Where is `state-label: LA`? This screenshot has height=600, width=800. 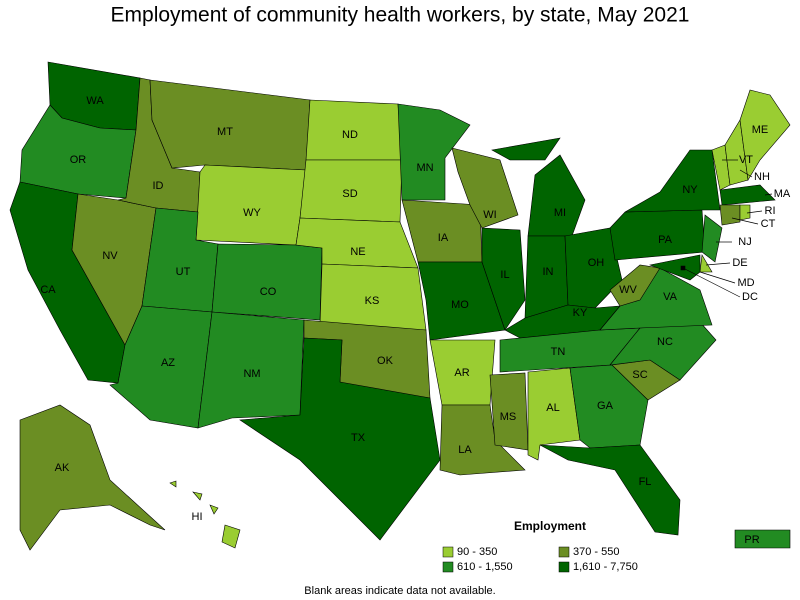
state-label: LA is located at coordinates (465, 450).